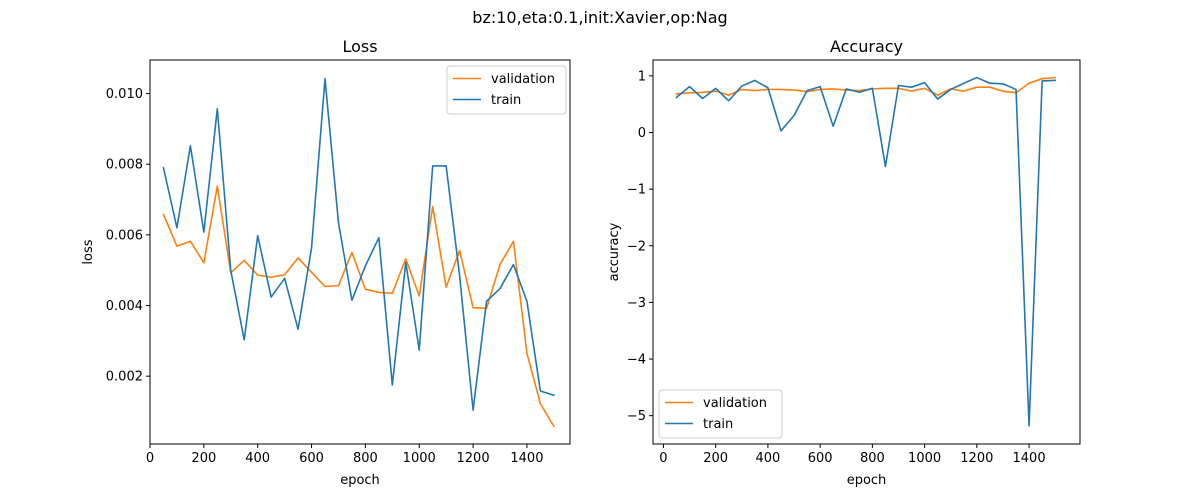 The width and height of the screenshot is (1200, 504). Describe the element at coordinates (124, 306) in the screenshot. I see `y-tick-label: 0.004` at that location.